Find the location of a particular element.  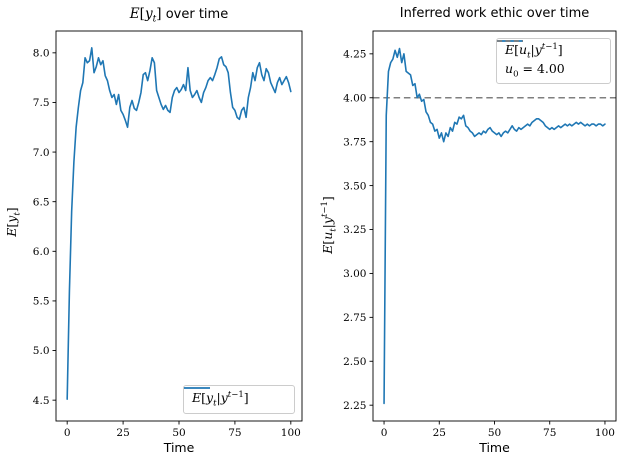

y-tick-label: 3.25 is located at coordinates (354, 230).